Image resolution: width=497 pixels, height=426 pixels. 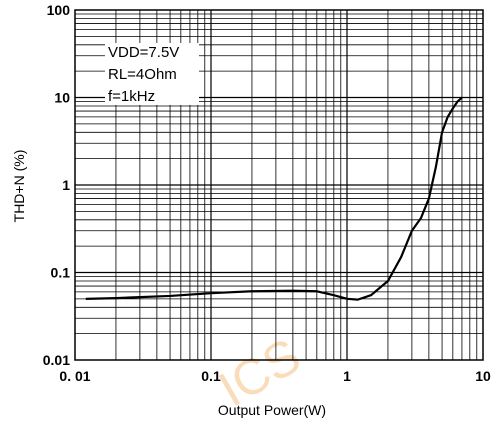 I want to click on x-tick-label: 0. 01, so click(x=74, y=376).